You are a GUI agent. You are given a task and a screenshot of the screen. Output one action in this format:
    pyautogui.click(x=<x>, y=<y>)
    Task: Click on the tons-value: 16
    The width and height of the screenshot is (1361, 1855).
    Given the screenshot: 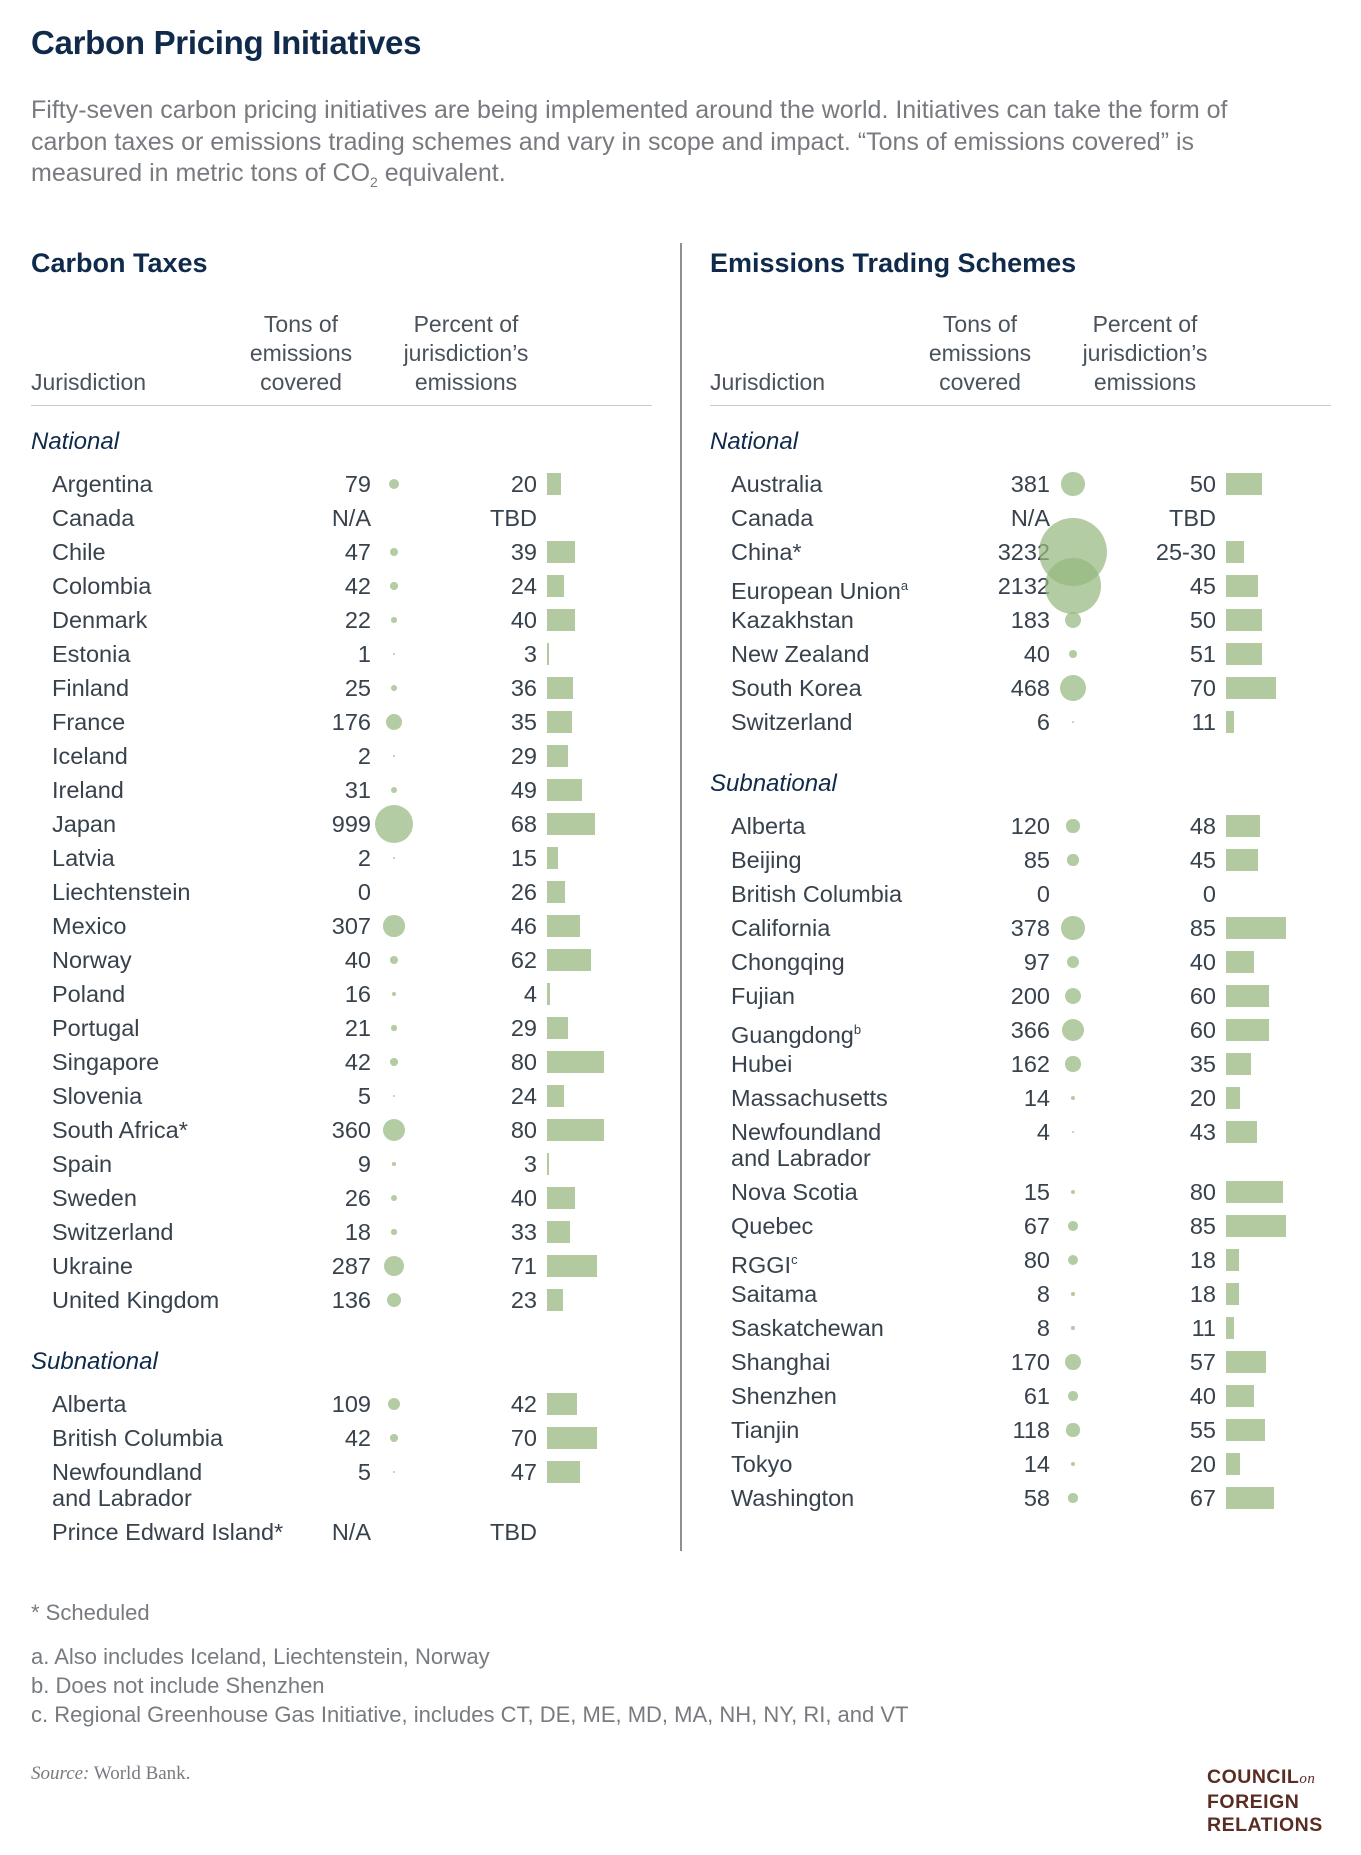 What is the action you would take?
    pyautogui.click(x=357, y=994)
    